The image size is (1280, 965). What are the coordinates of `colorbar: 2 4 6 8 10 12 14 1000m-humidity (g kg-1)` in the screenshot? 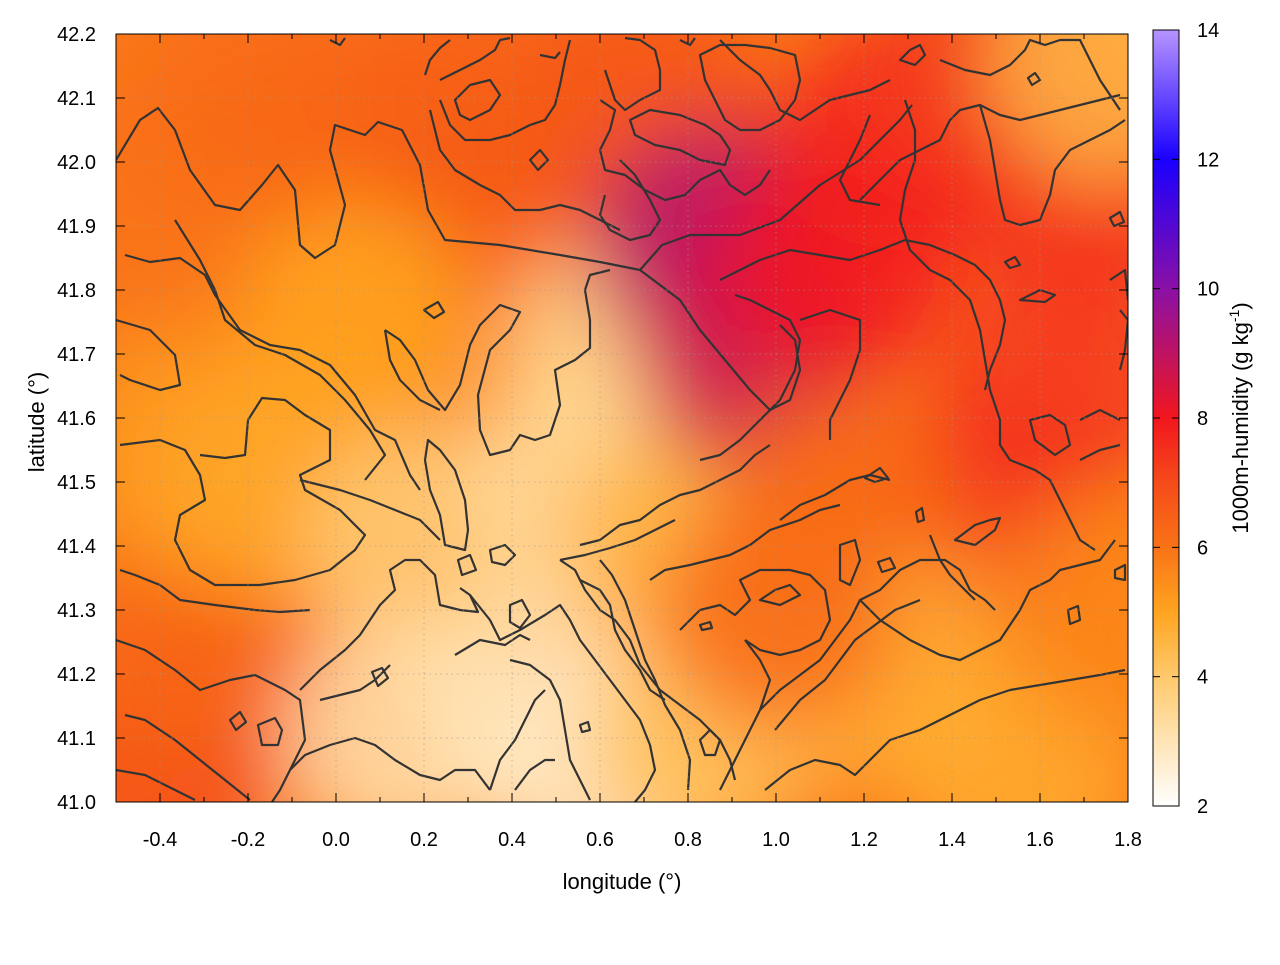 It's located at (1202, 419).